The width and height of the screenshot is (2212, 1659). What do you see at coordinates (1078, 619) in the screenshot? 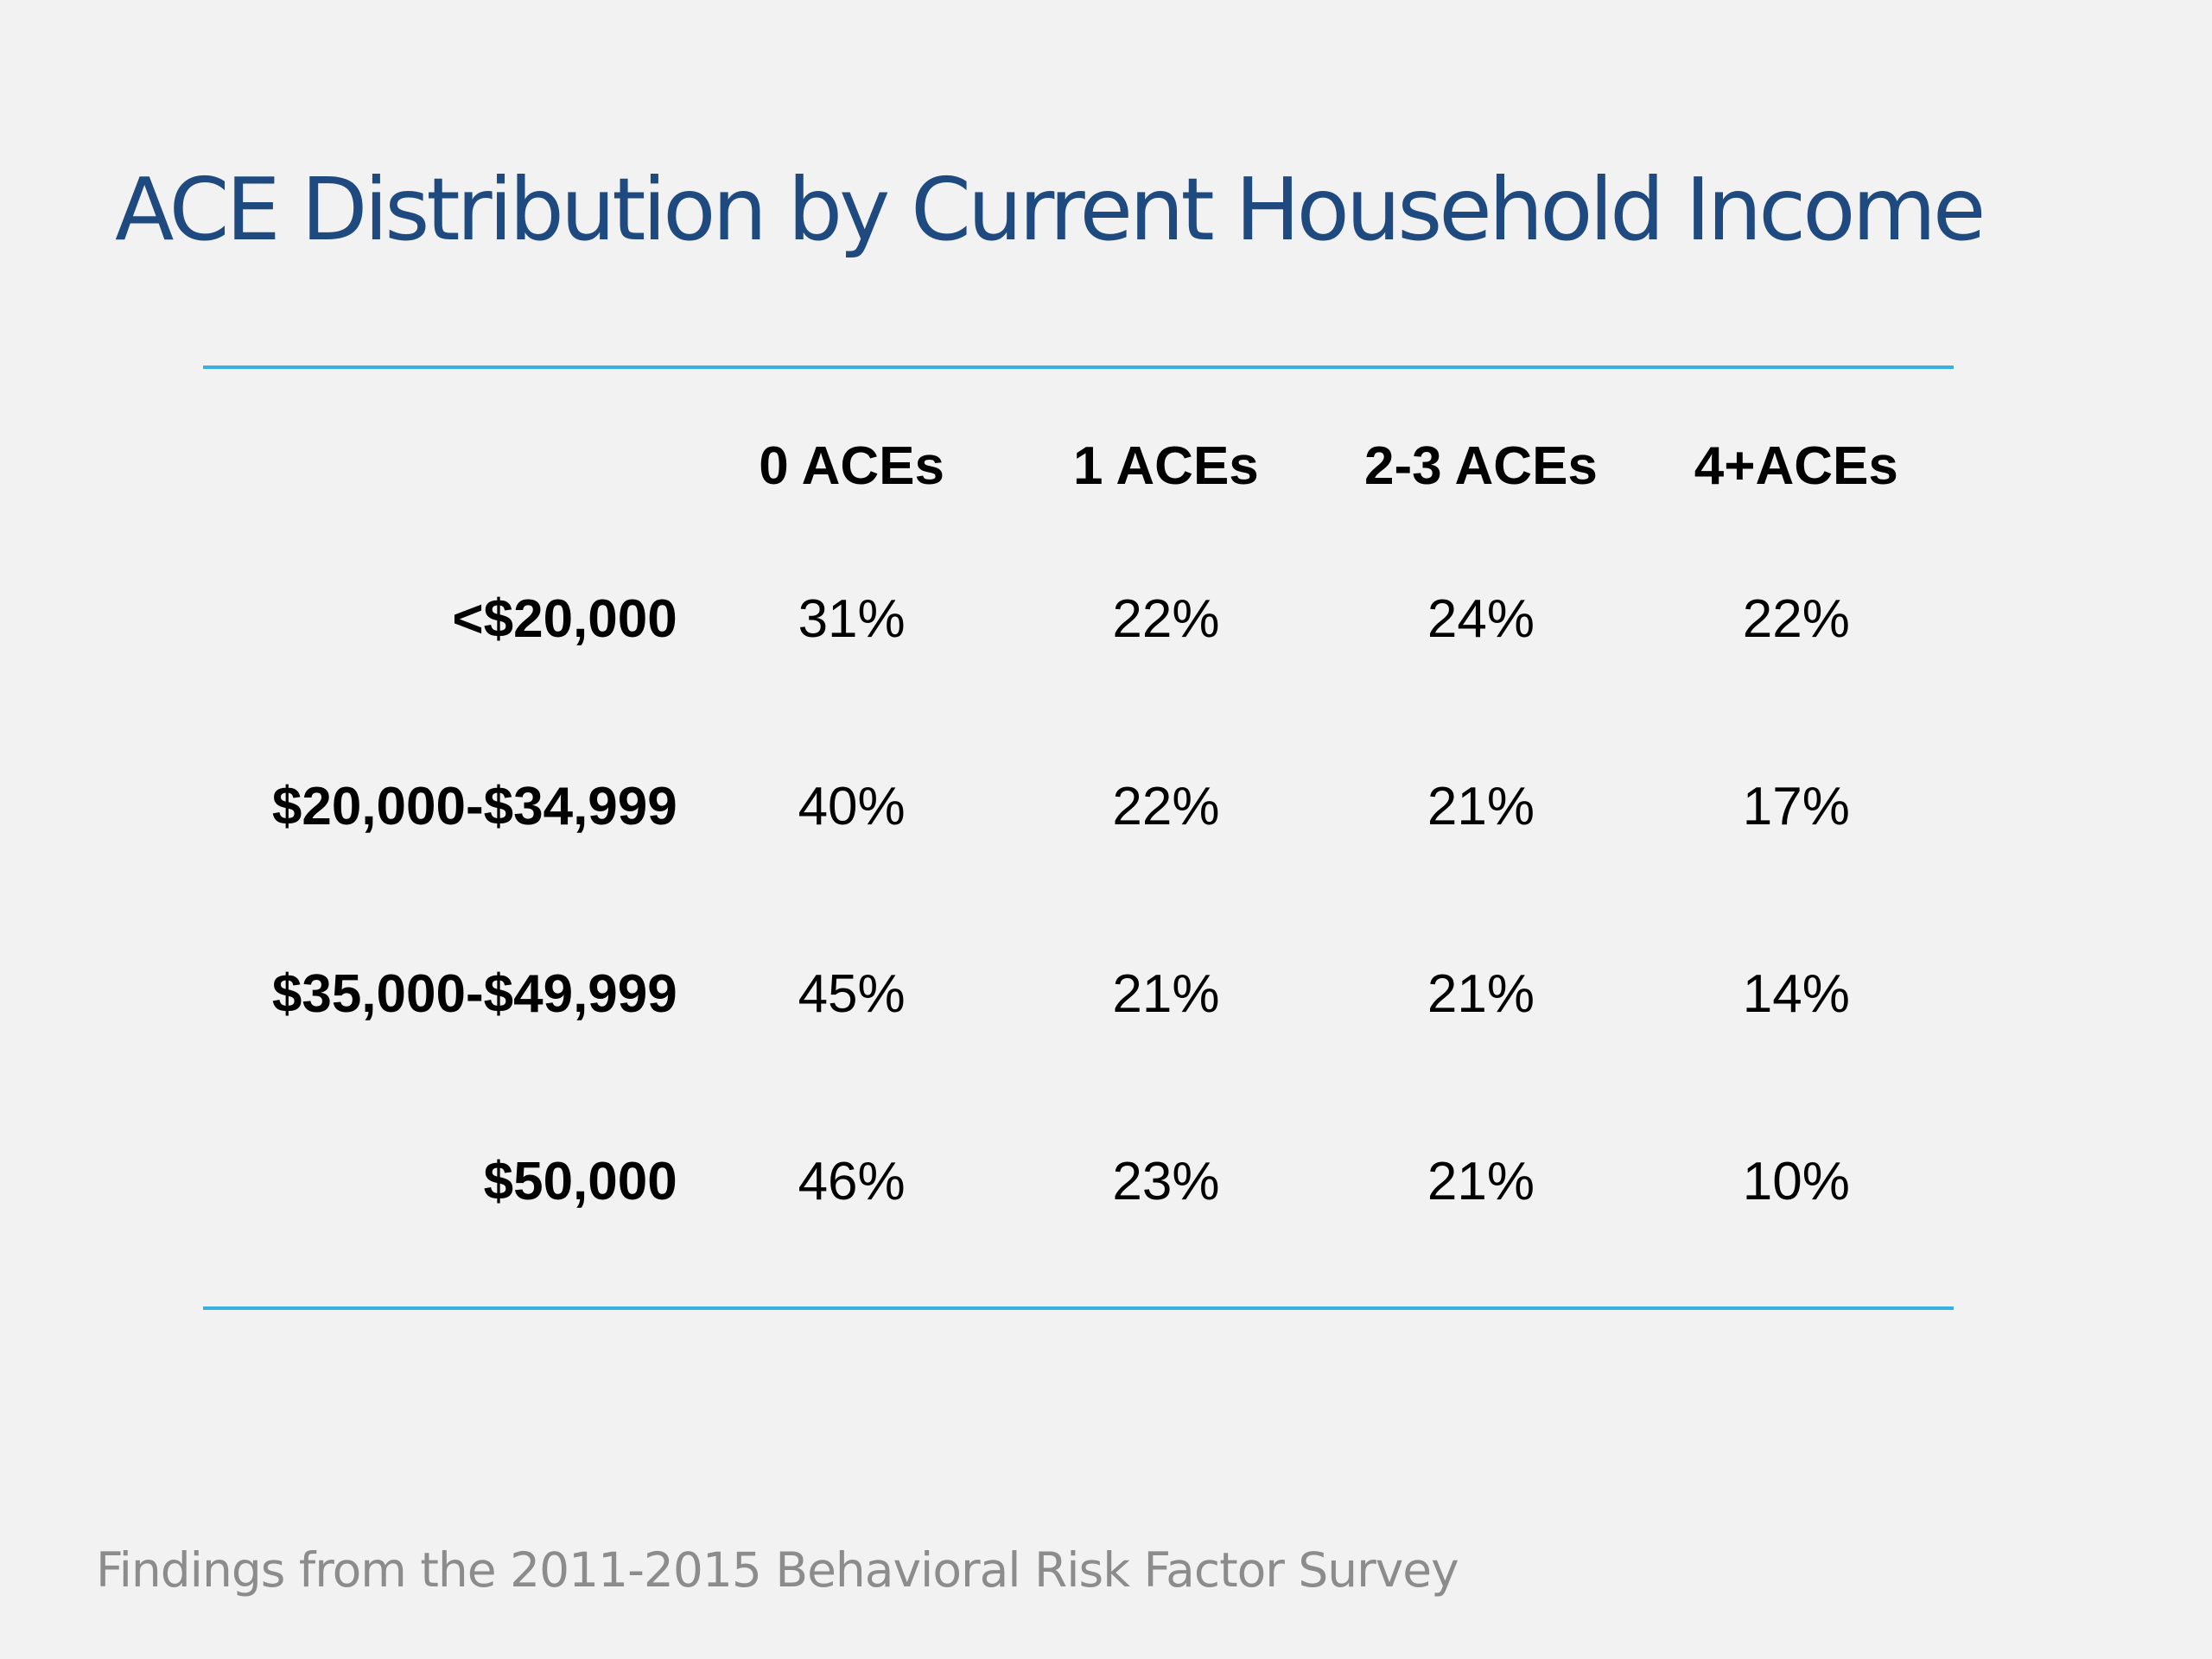
I see `table-row: <$20,000 31% 22% 24% 22%` at bounding box center [1078, 619].